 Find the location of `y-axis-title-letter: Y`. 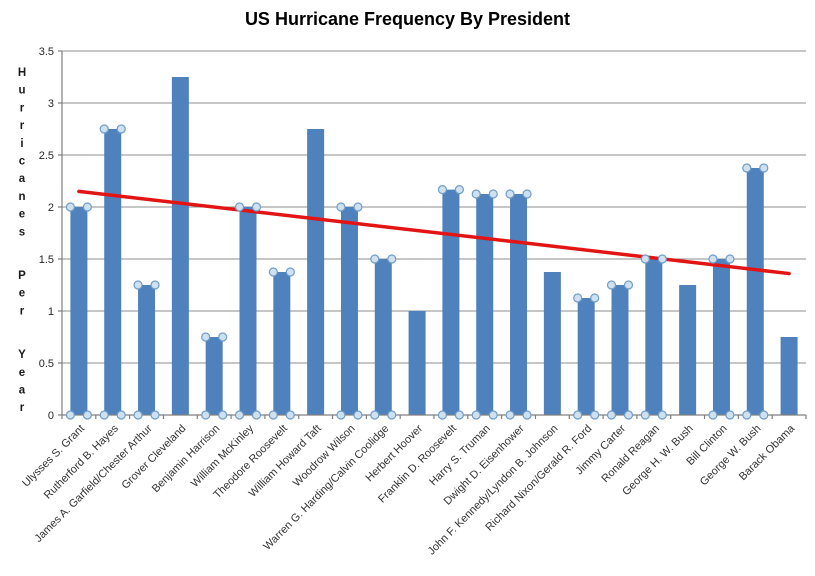

y-axis-title-letter: Y is located at coordinates (22, 355).